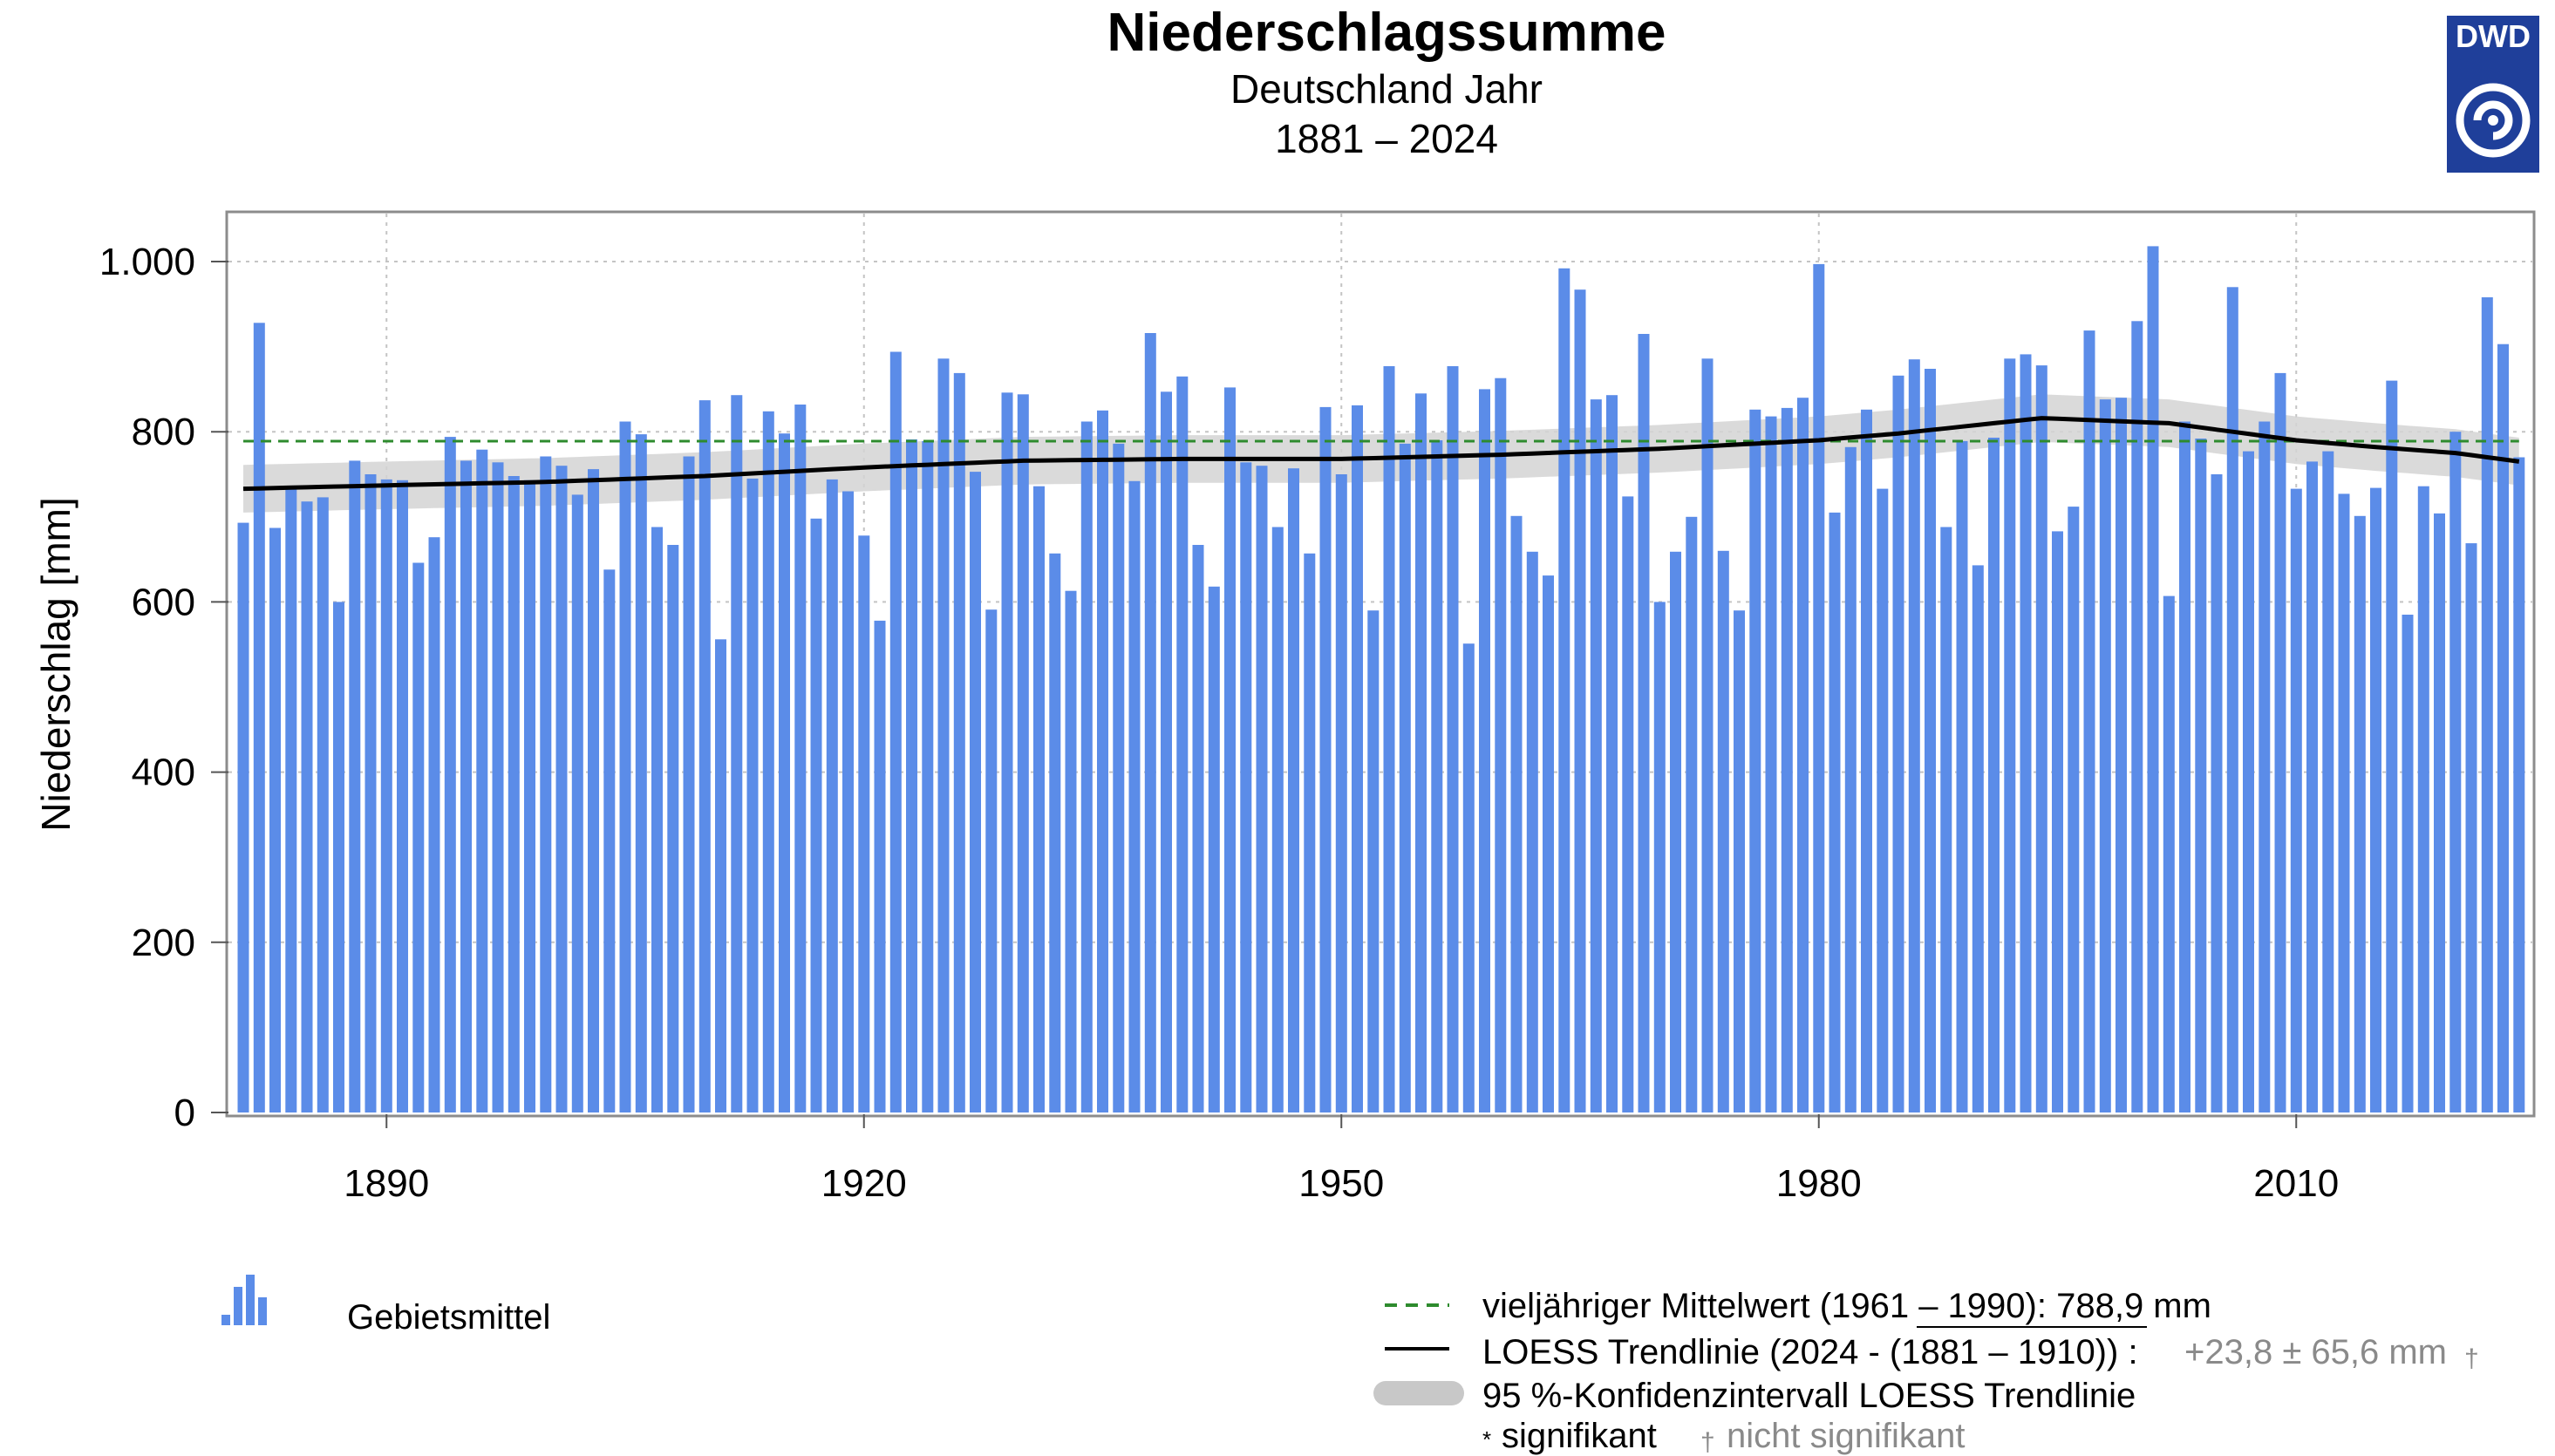 This screenshot has width=2555, height=1456. I want to click on x-tick-label: 1890, so click(386, 1183).